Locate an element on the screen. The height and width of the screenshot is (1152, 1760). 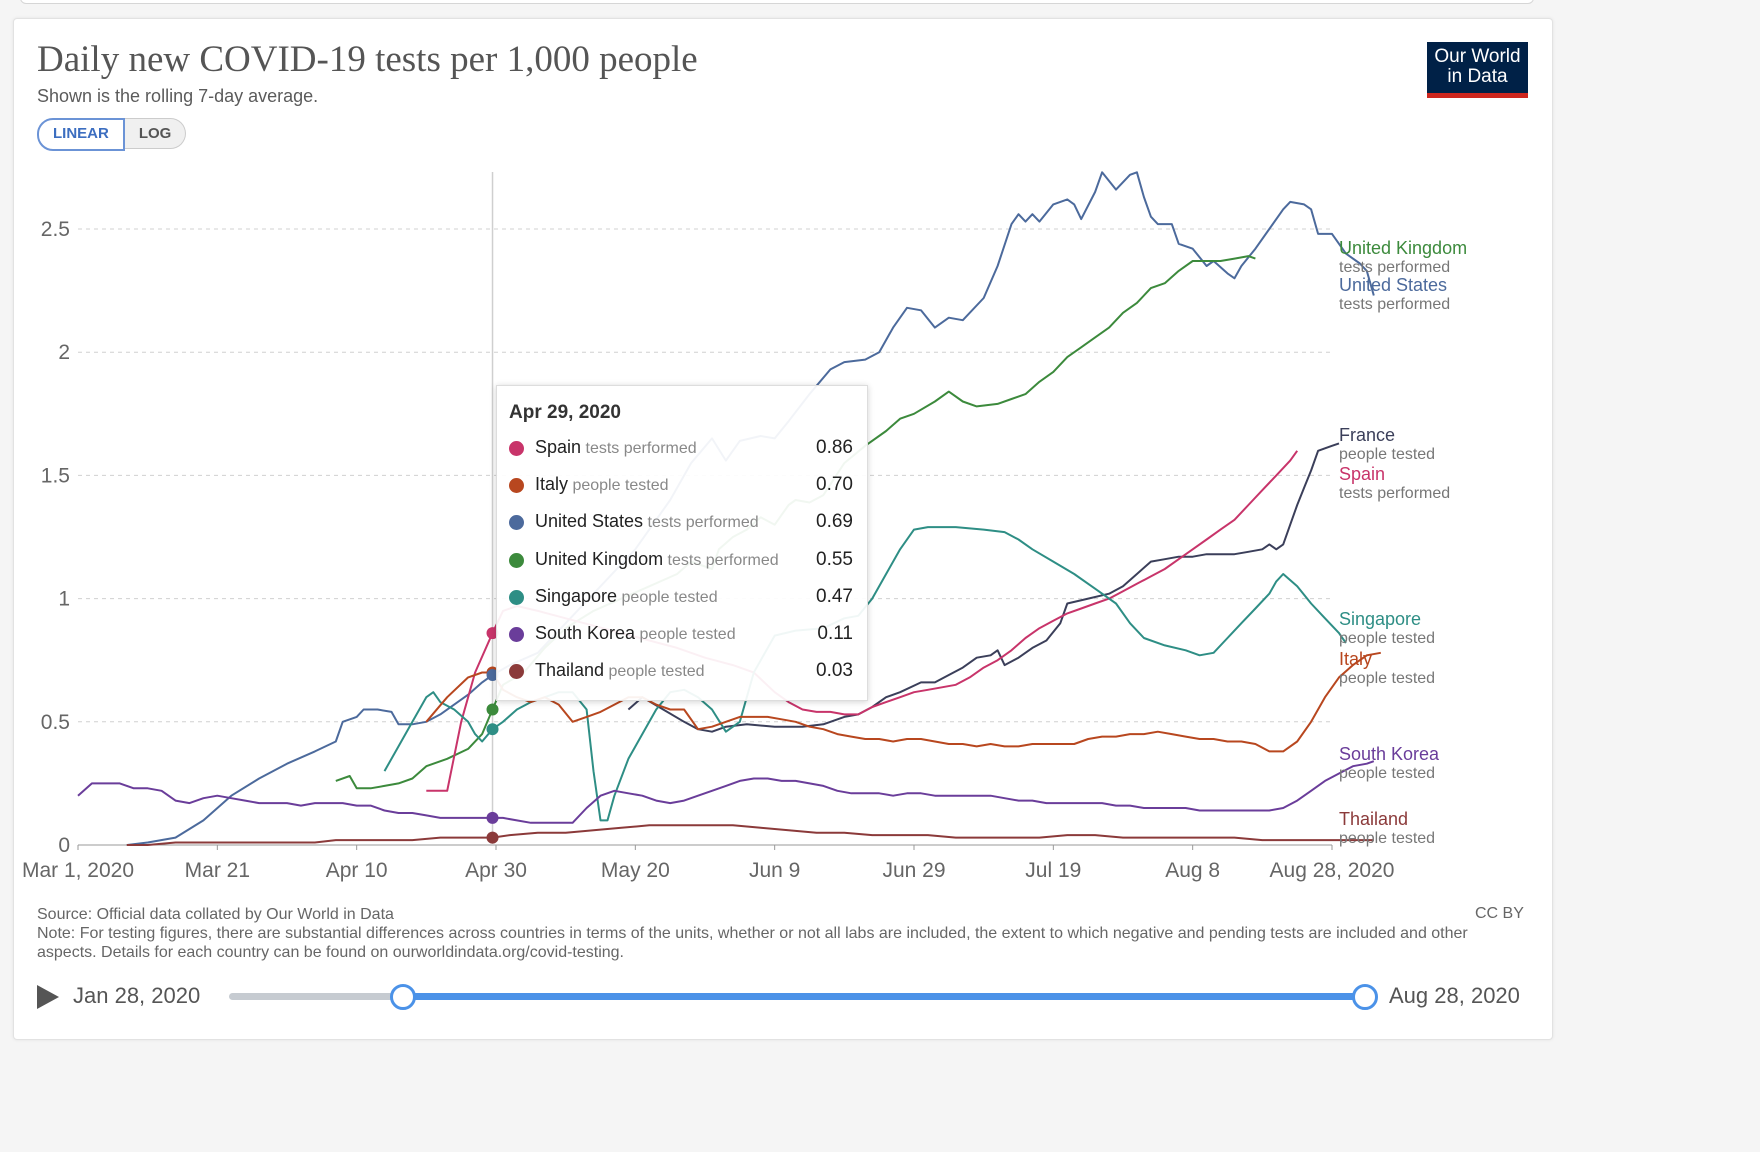
hover-marker-united-states is located at coordinates (492, 674).